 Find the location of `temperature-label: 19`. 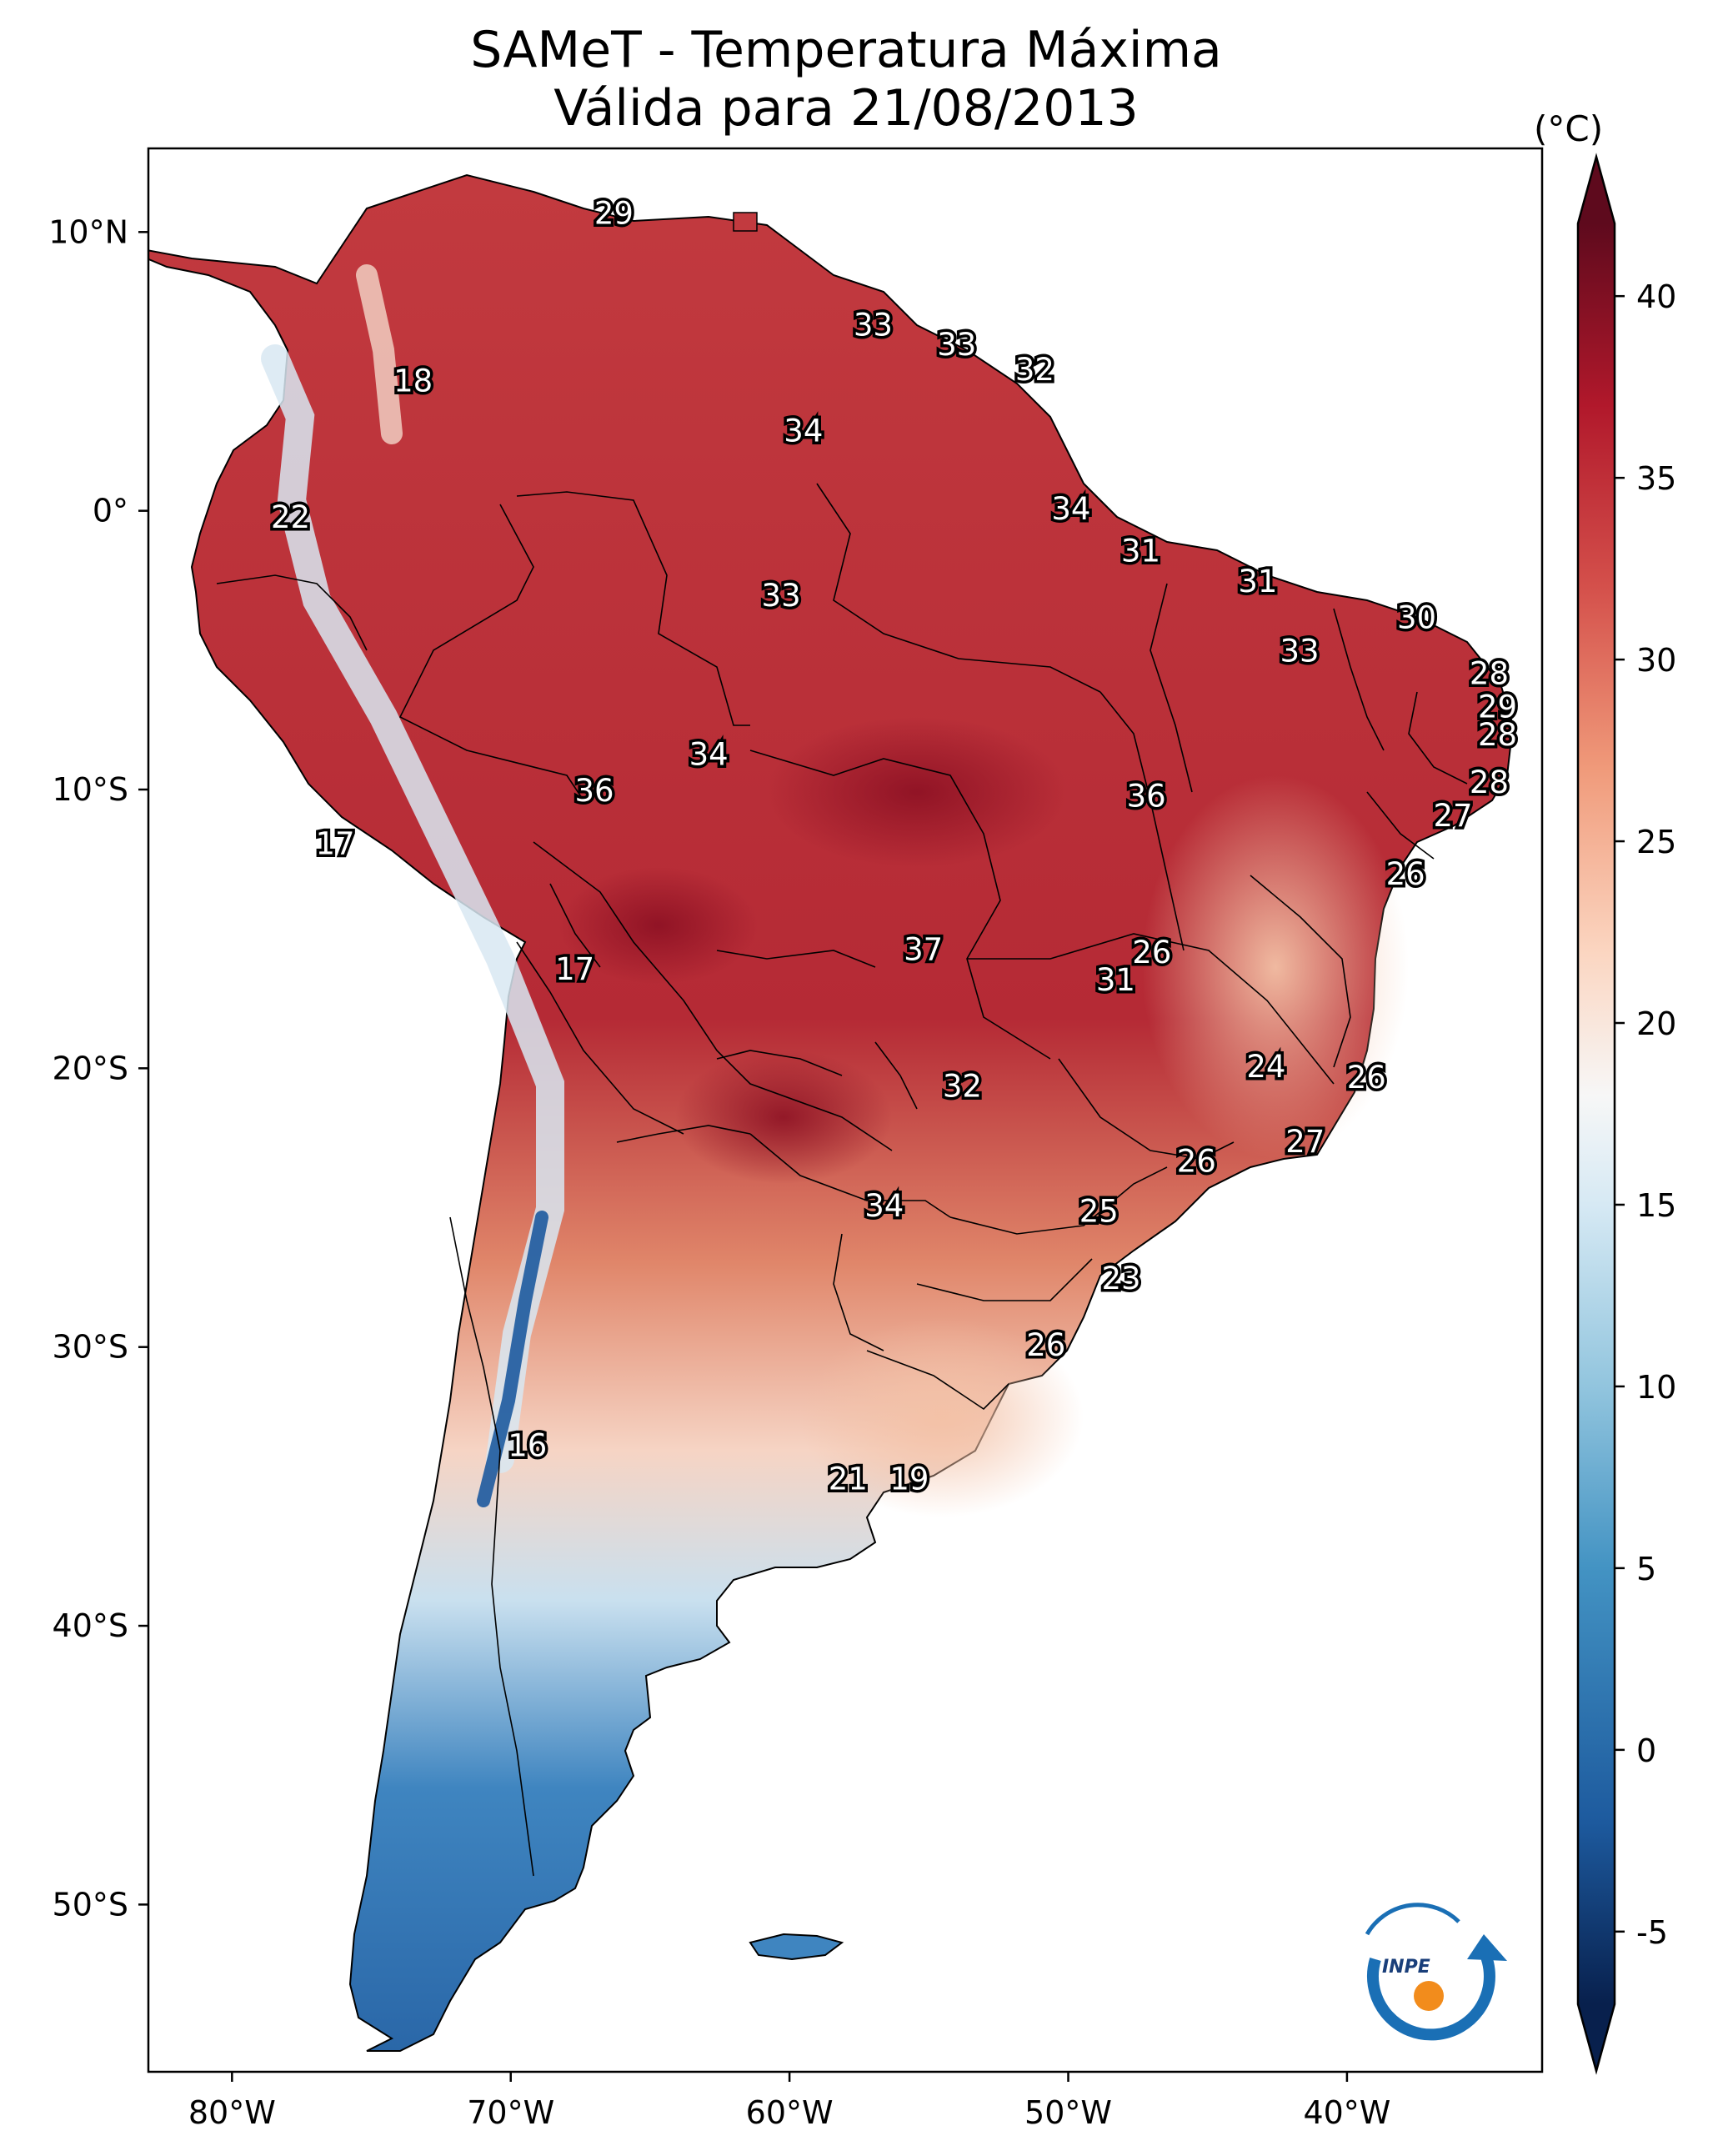

temperature-label: 19 is located at coordinates (909, 1479).